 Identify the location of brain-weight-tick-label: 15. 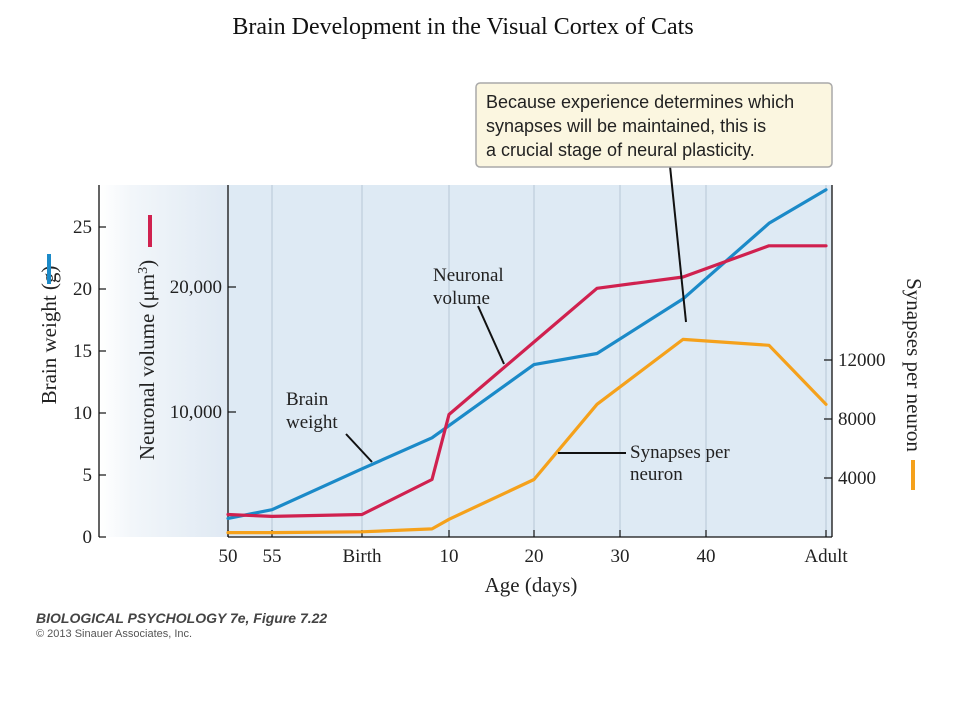
(82, 351).